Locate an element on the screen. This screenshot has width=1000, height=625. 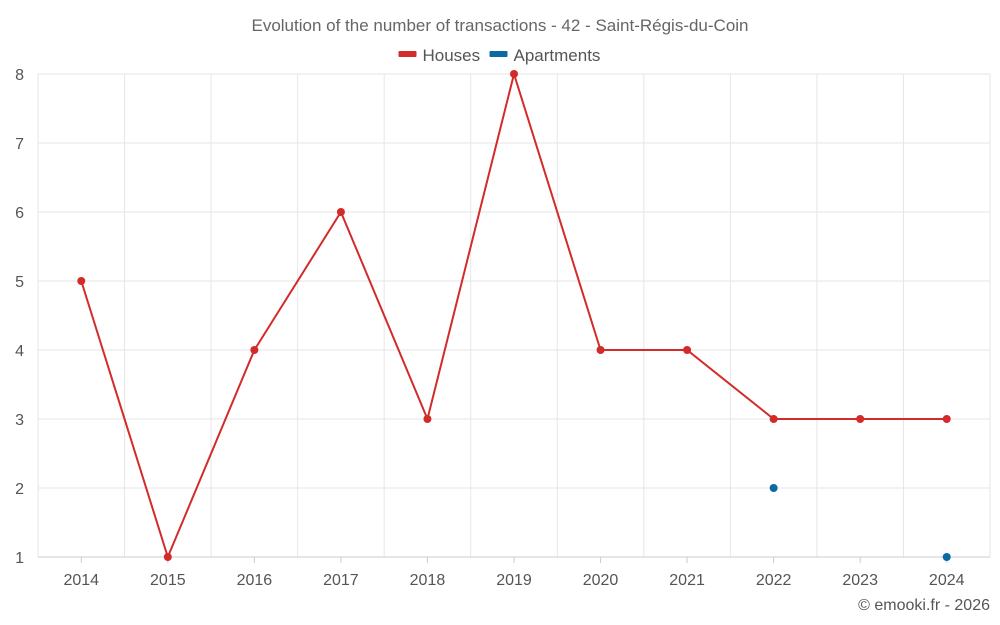
data-point-houses-2022 is located at coordinates (773, 419).